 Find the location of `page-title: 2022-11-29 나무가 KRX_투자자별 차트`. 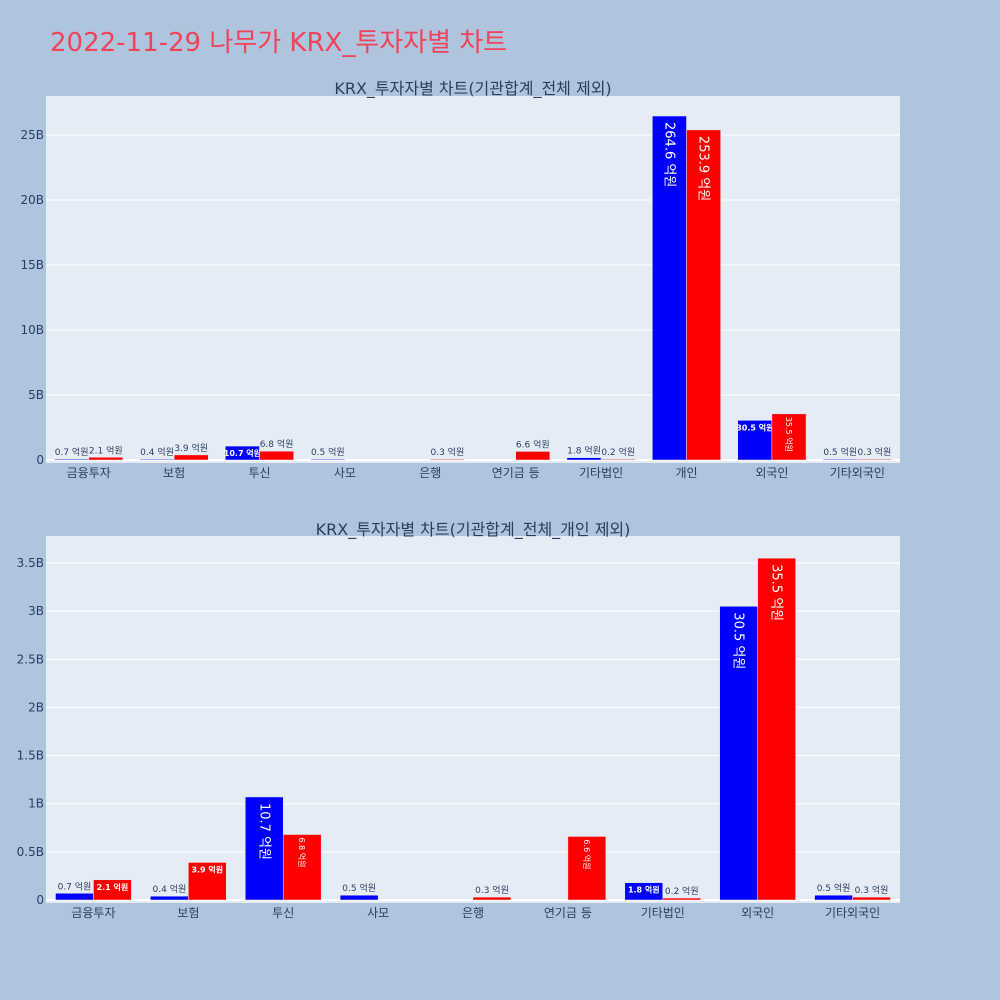

page-title: 2022-11-29 나무가 KRX_투자자별 차트 is located at coordinates (279, 43).